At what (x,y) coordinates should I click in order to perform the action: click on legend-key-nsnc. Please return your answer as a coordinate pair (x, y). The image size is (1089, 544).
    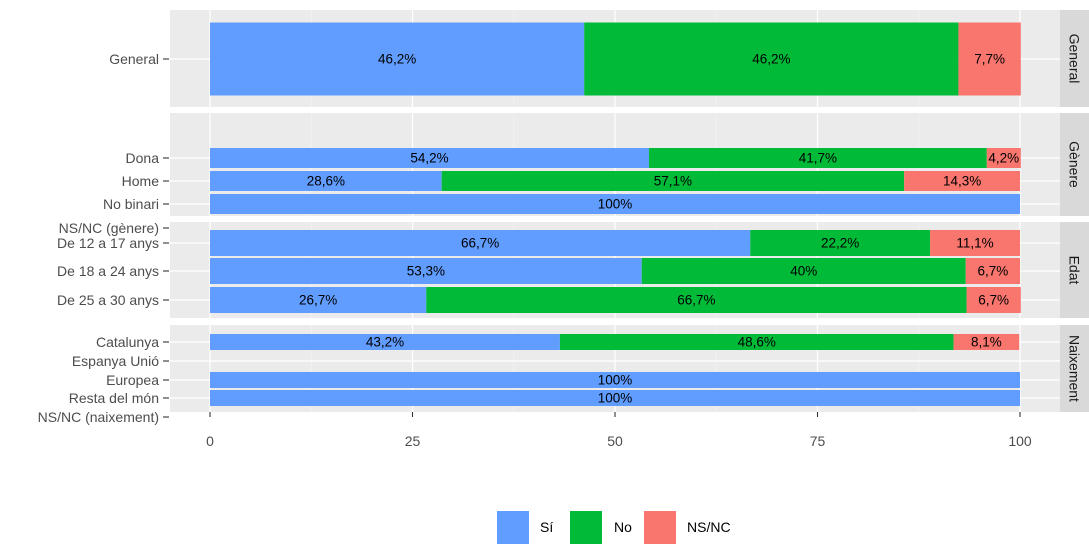
    Looking at the image, I should click on (660, 527).